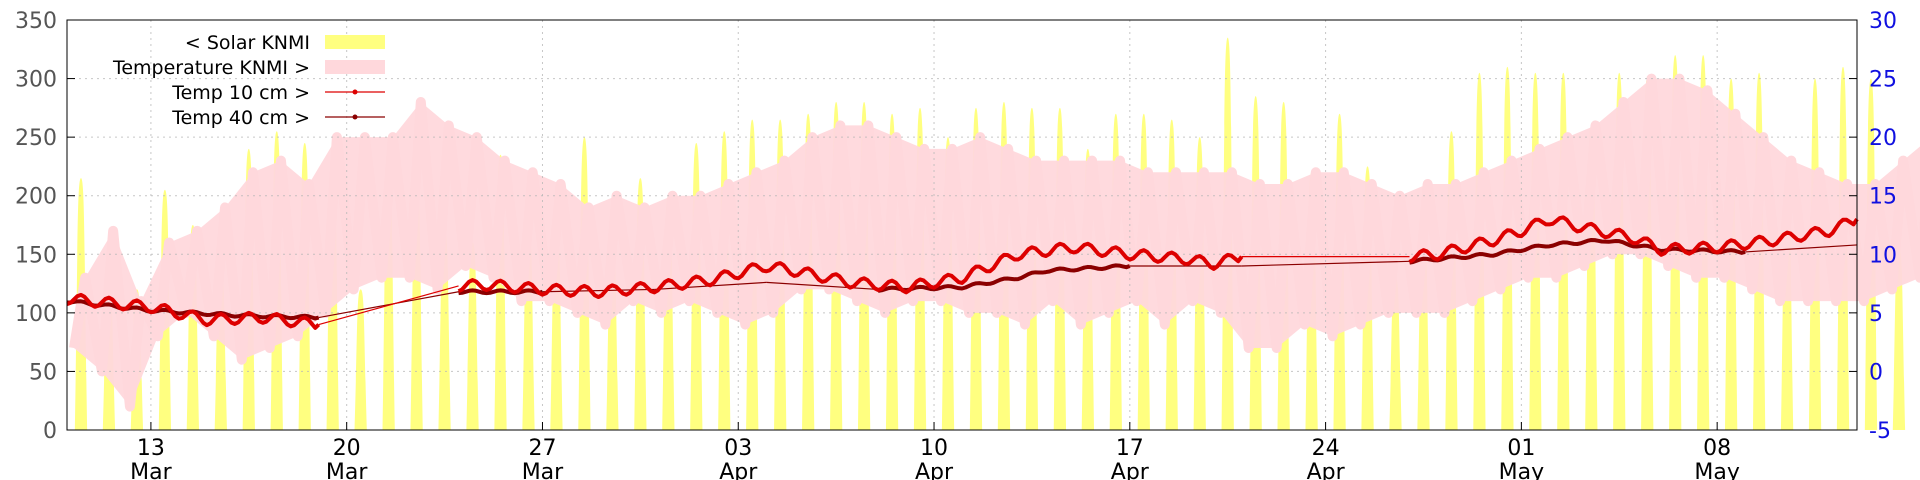 The height and width of the screenshot is (480, 1920). Describe the element at coordinates (347, 448) in the screenshot. I see `x-tick-day-label: 20` at that location.